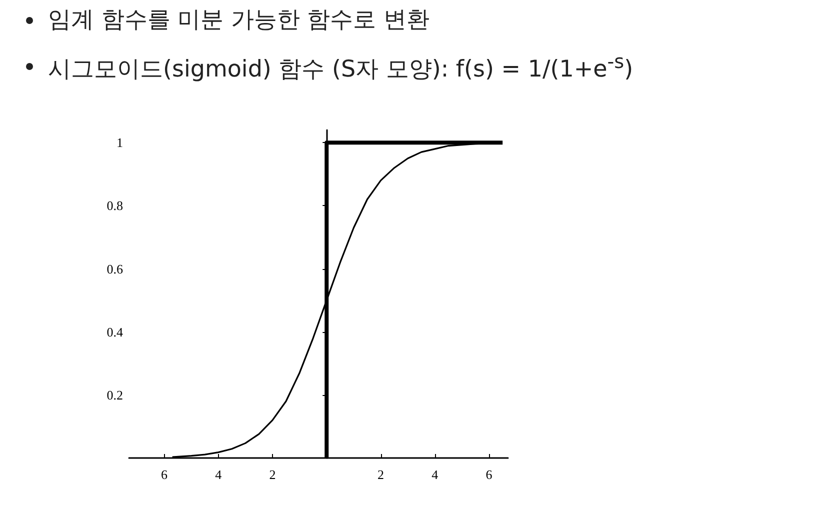  Describe the element at coordinates (115, 332) in the screenshot. I see `y-tick-label: 0.4` at that location.